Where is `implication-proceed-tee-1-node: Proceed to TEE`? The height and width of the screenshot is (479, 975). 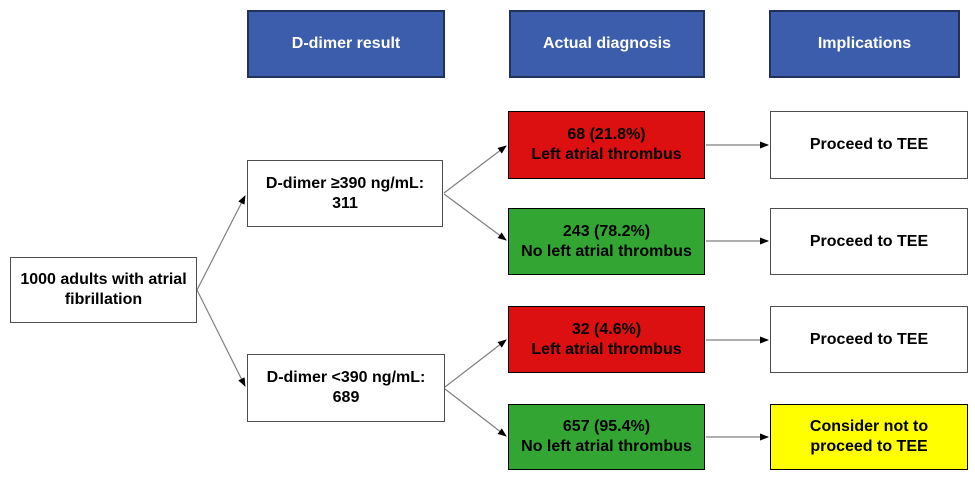
implication-proceed-tee-1-node: Proceed to TEE is located at coordinates (869, 145).